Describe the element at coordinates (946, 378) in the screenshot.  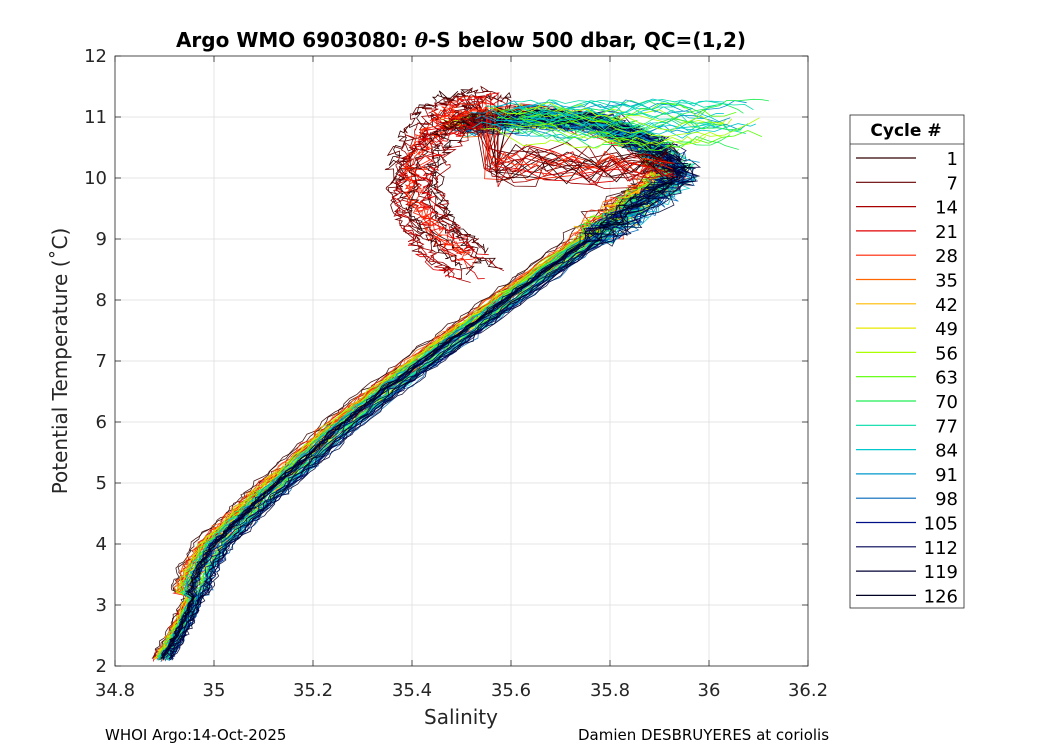
I see `legend-entry-label: 63` at that location.